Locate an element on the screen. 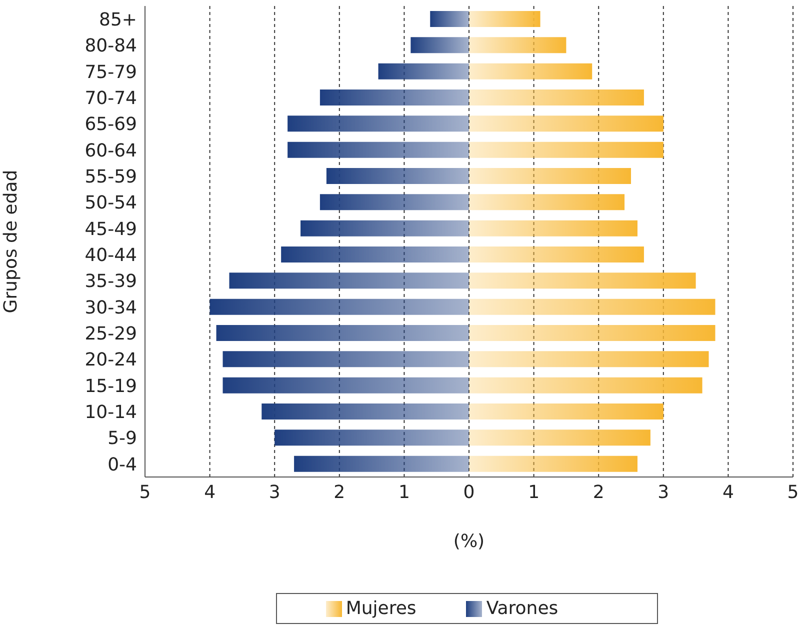 This screenshot has height=628, width=799. y-tick-label: 65-69 is located at coordinates (110, 125).